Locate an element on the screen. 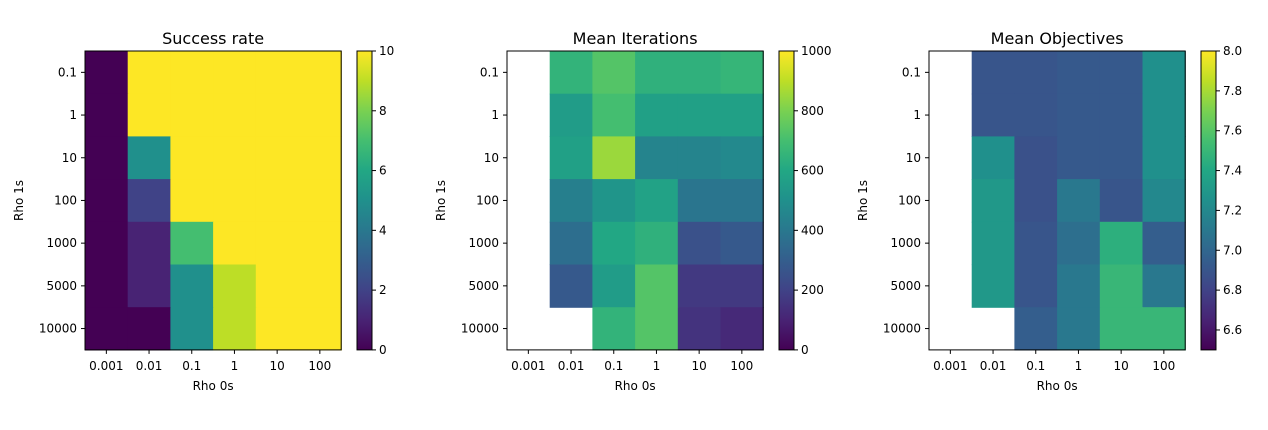 The height and width of the screenshot is (430, 1268). y-tick-label: 1000 is located at coordinates (483, 243).